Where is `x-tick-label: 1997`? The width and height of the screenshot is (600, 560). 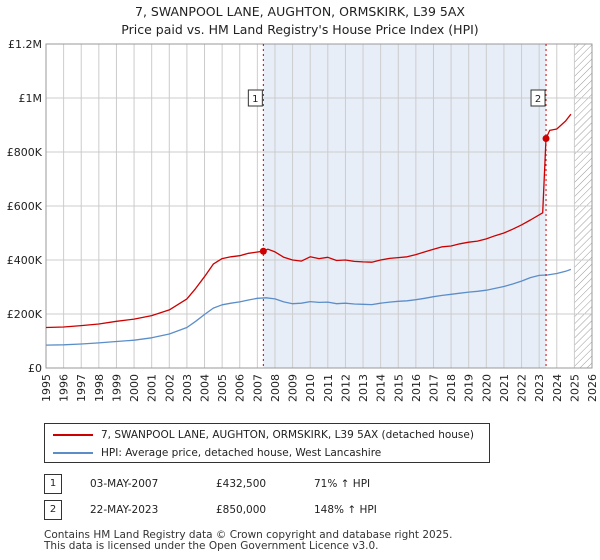 x-tick-label: 1997 is located at coordinates (81, 388).